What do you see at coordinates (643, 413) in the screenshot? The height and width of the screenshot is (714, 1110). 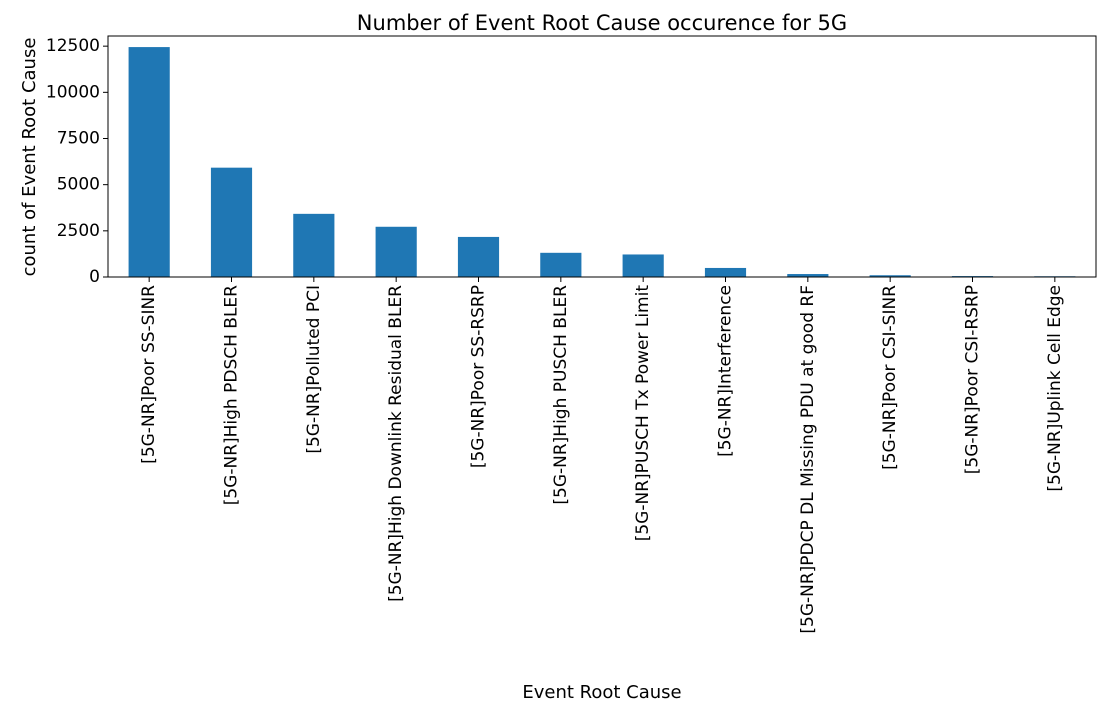 I see `x-tick-label-6: [5G-NR]PUSCH Tx Power Limit` at bounding box center [643, 413].